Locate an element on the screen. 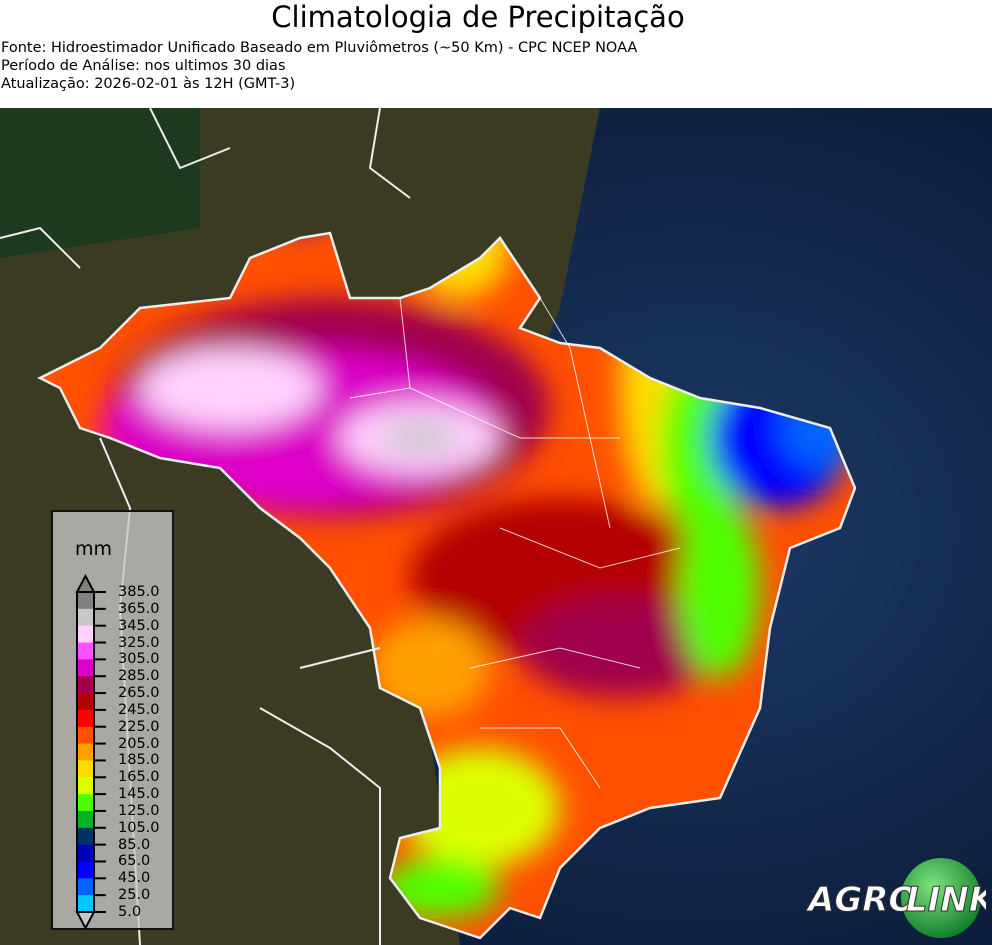  legend-unit: mm is located at coordinates (94, 549).